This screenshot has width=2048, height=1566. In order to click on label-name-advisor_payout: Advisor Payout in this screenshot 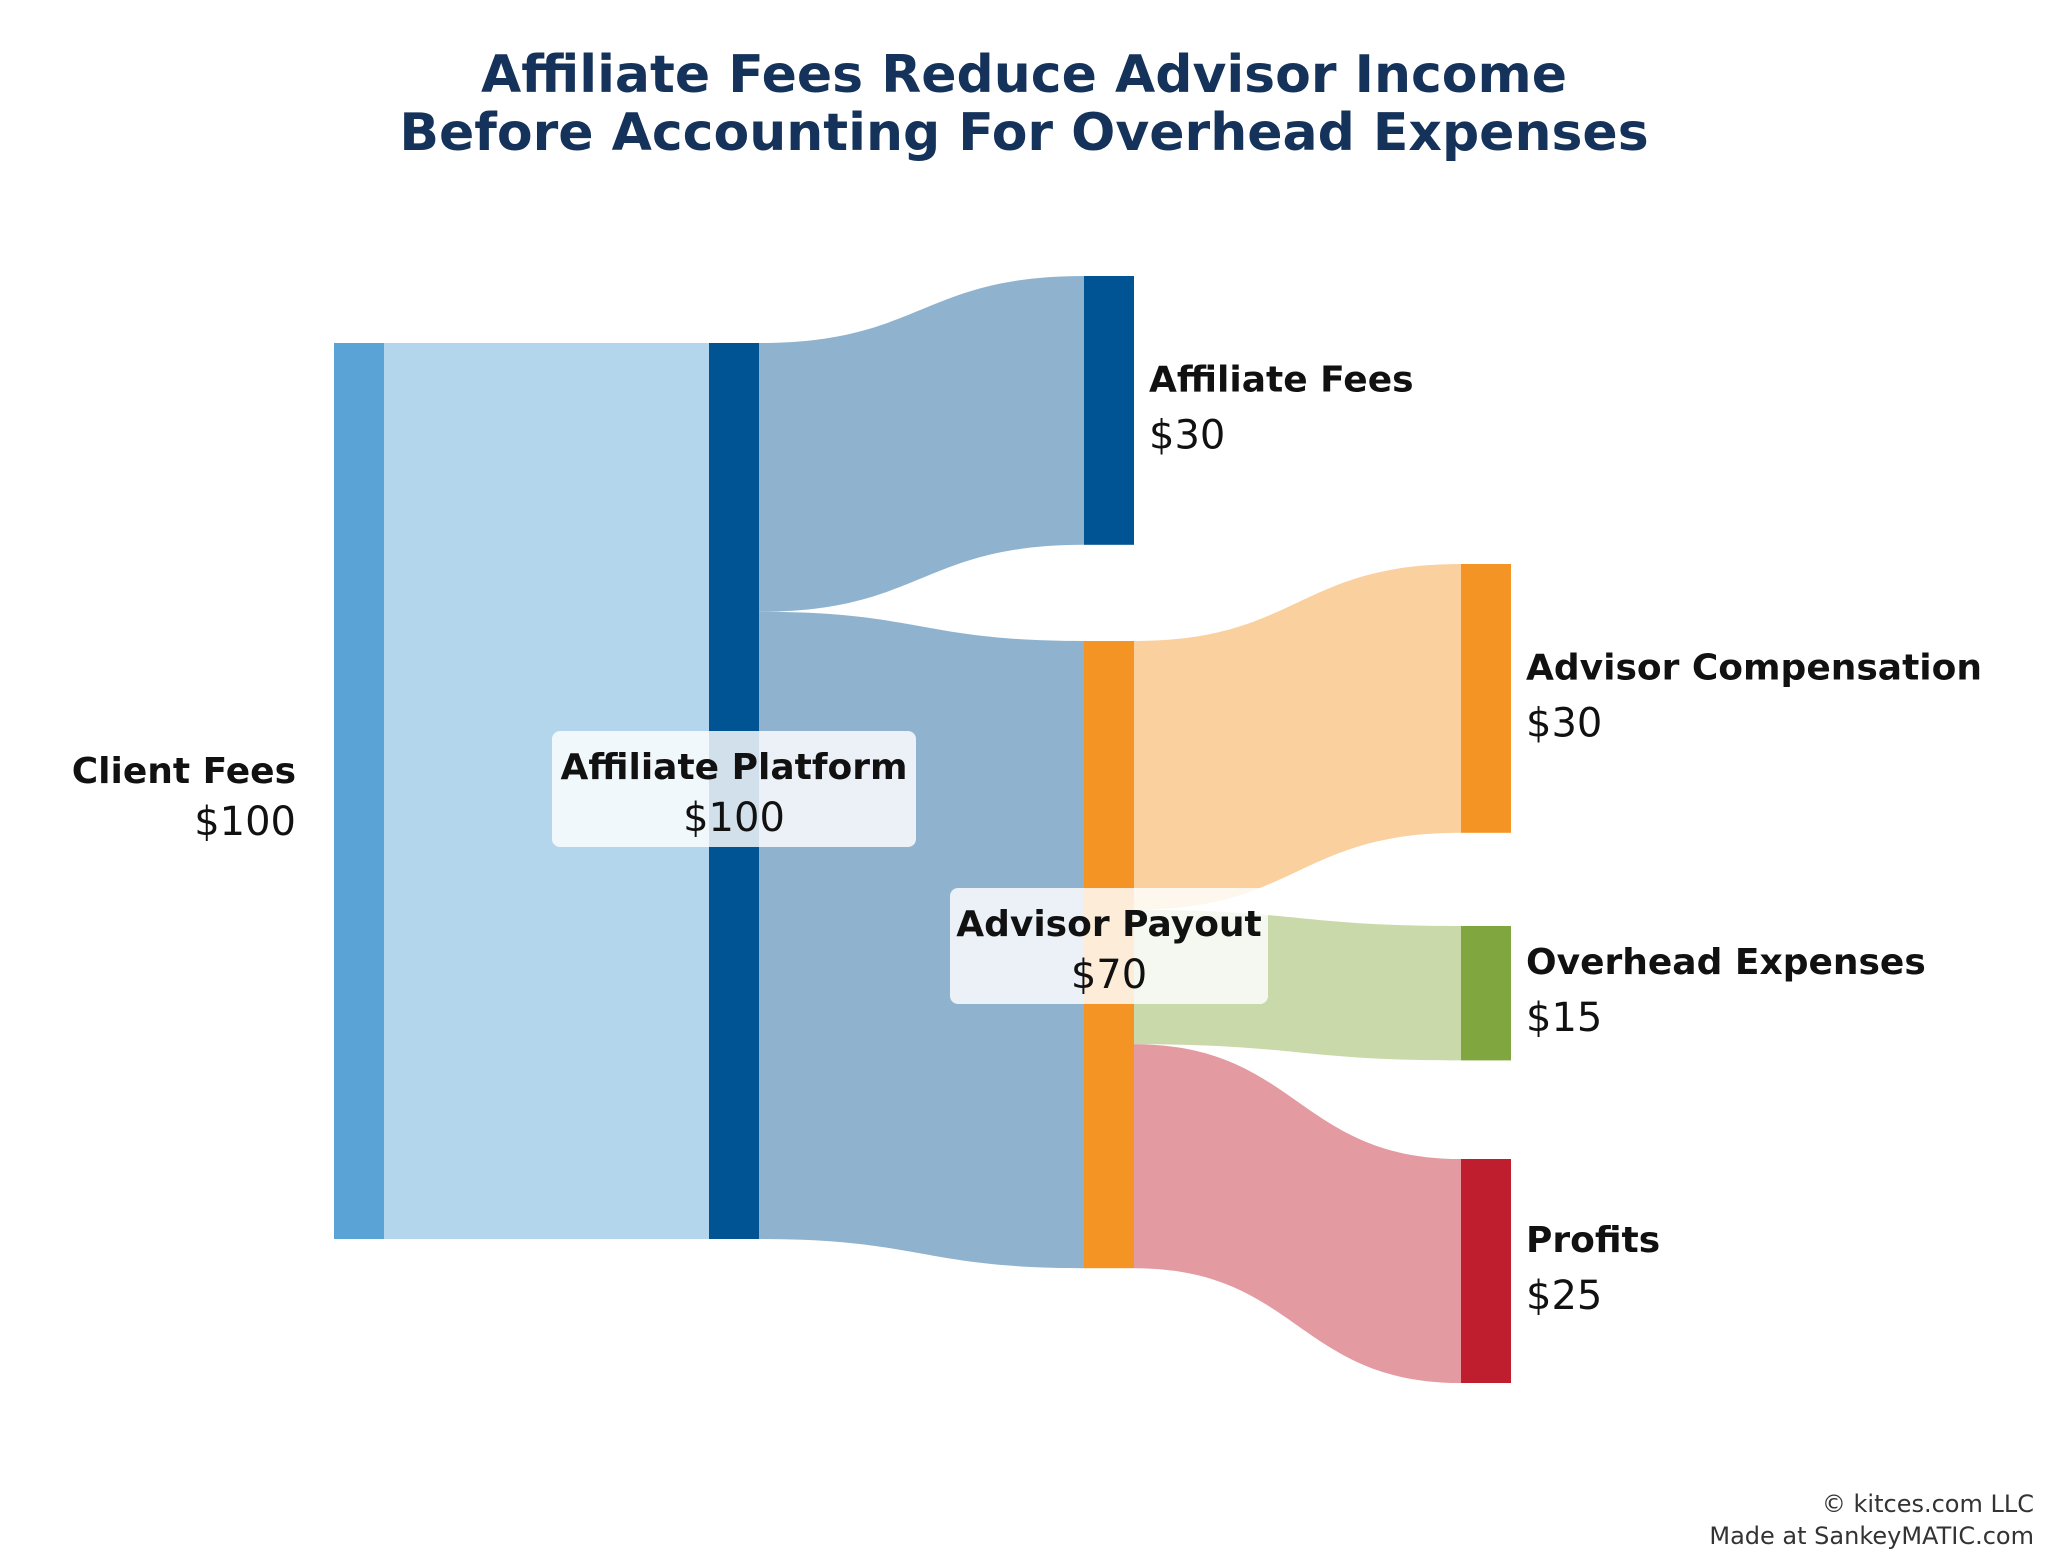, I will do `click(1109, 924)`.